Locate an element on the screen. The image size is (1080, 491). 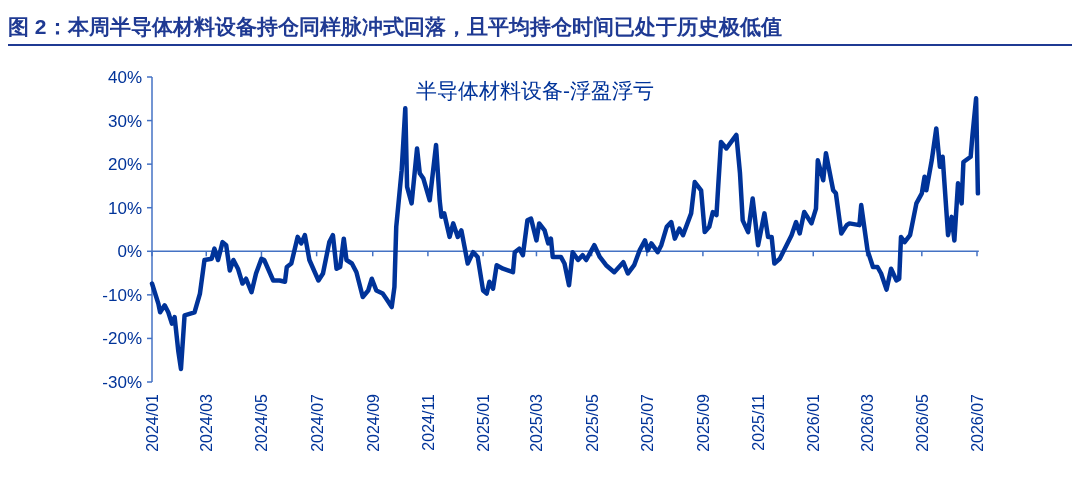
x-tick-label: 2026/05 is located at coordinates (922, 422).